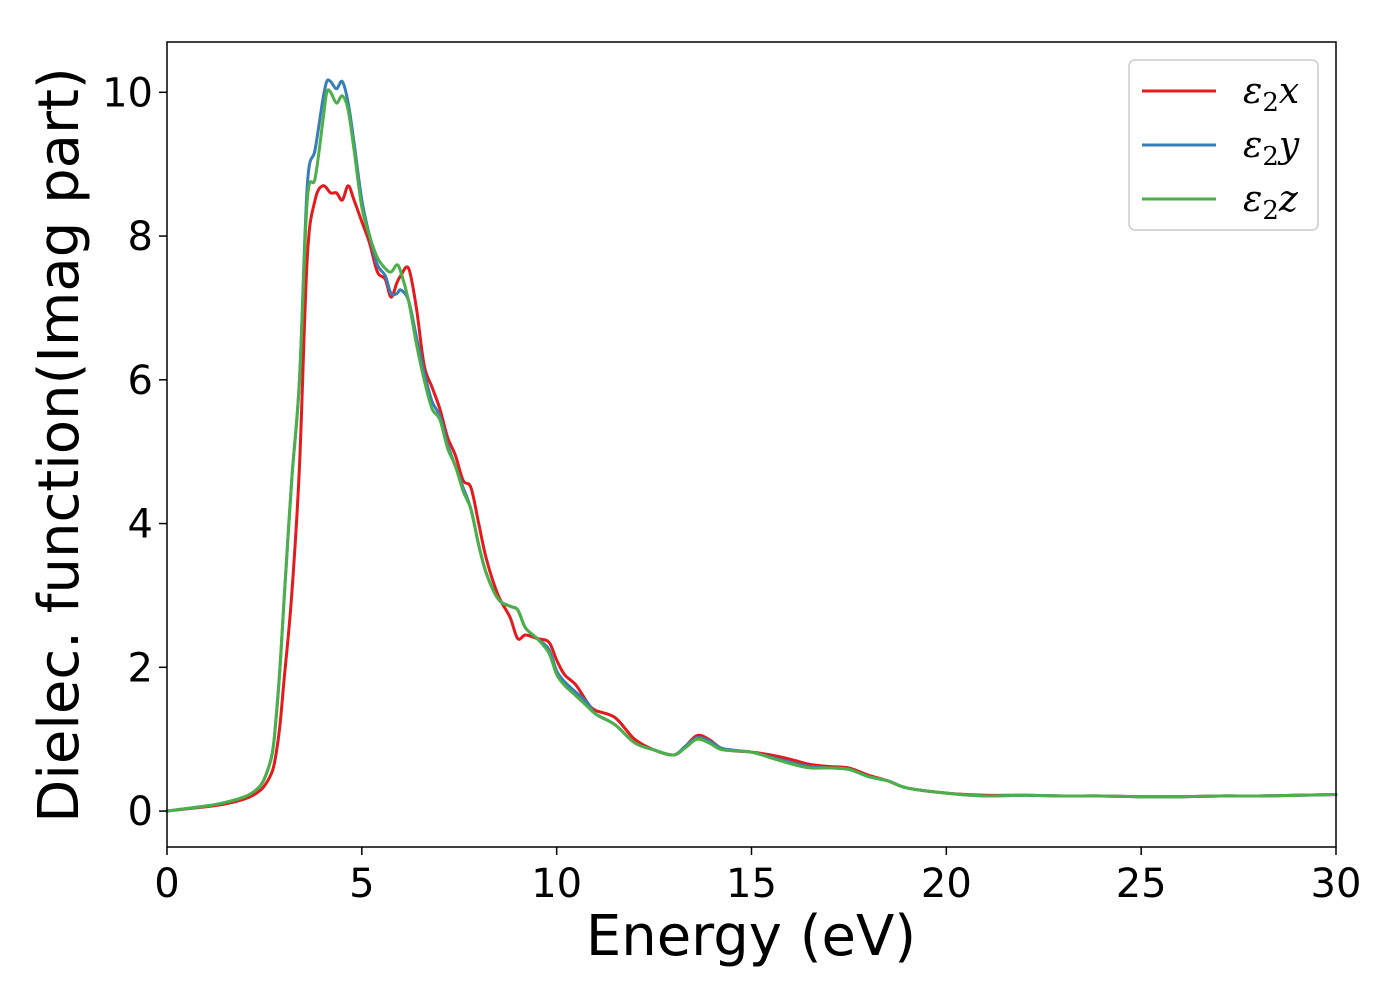 This screenshot has height=1000, width=1400. What do you see at coordinates (140, 237) in the screenshot?
I see `y-tick-label: 8` at bounding box center [140, 237].